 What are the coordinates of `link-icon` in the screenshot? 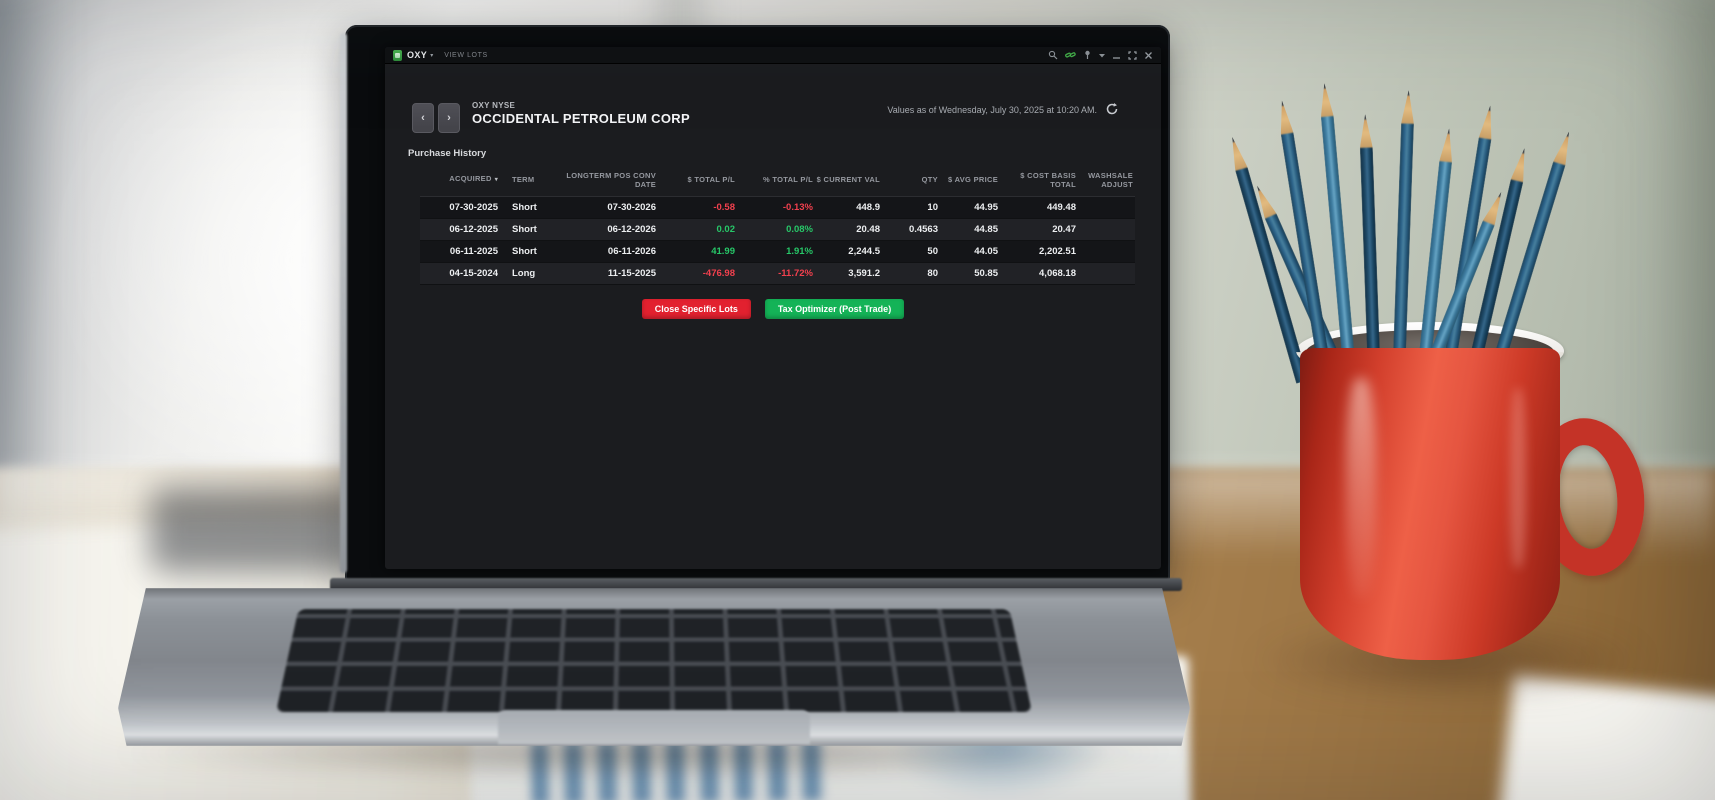 It's located at (1070, 55).